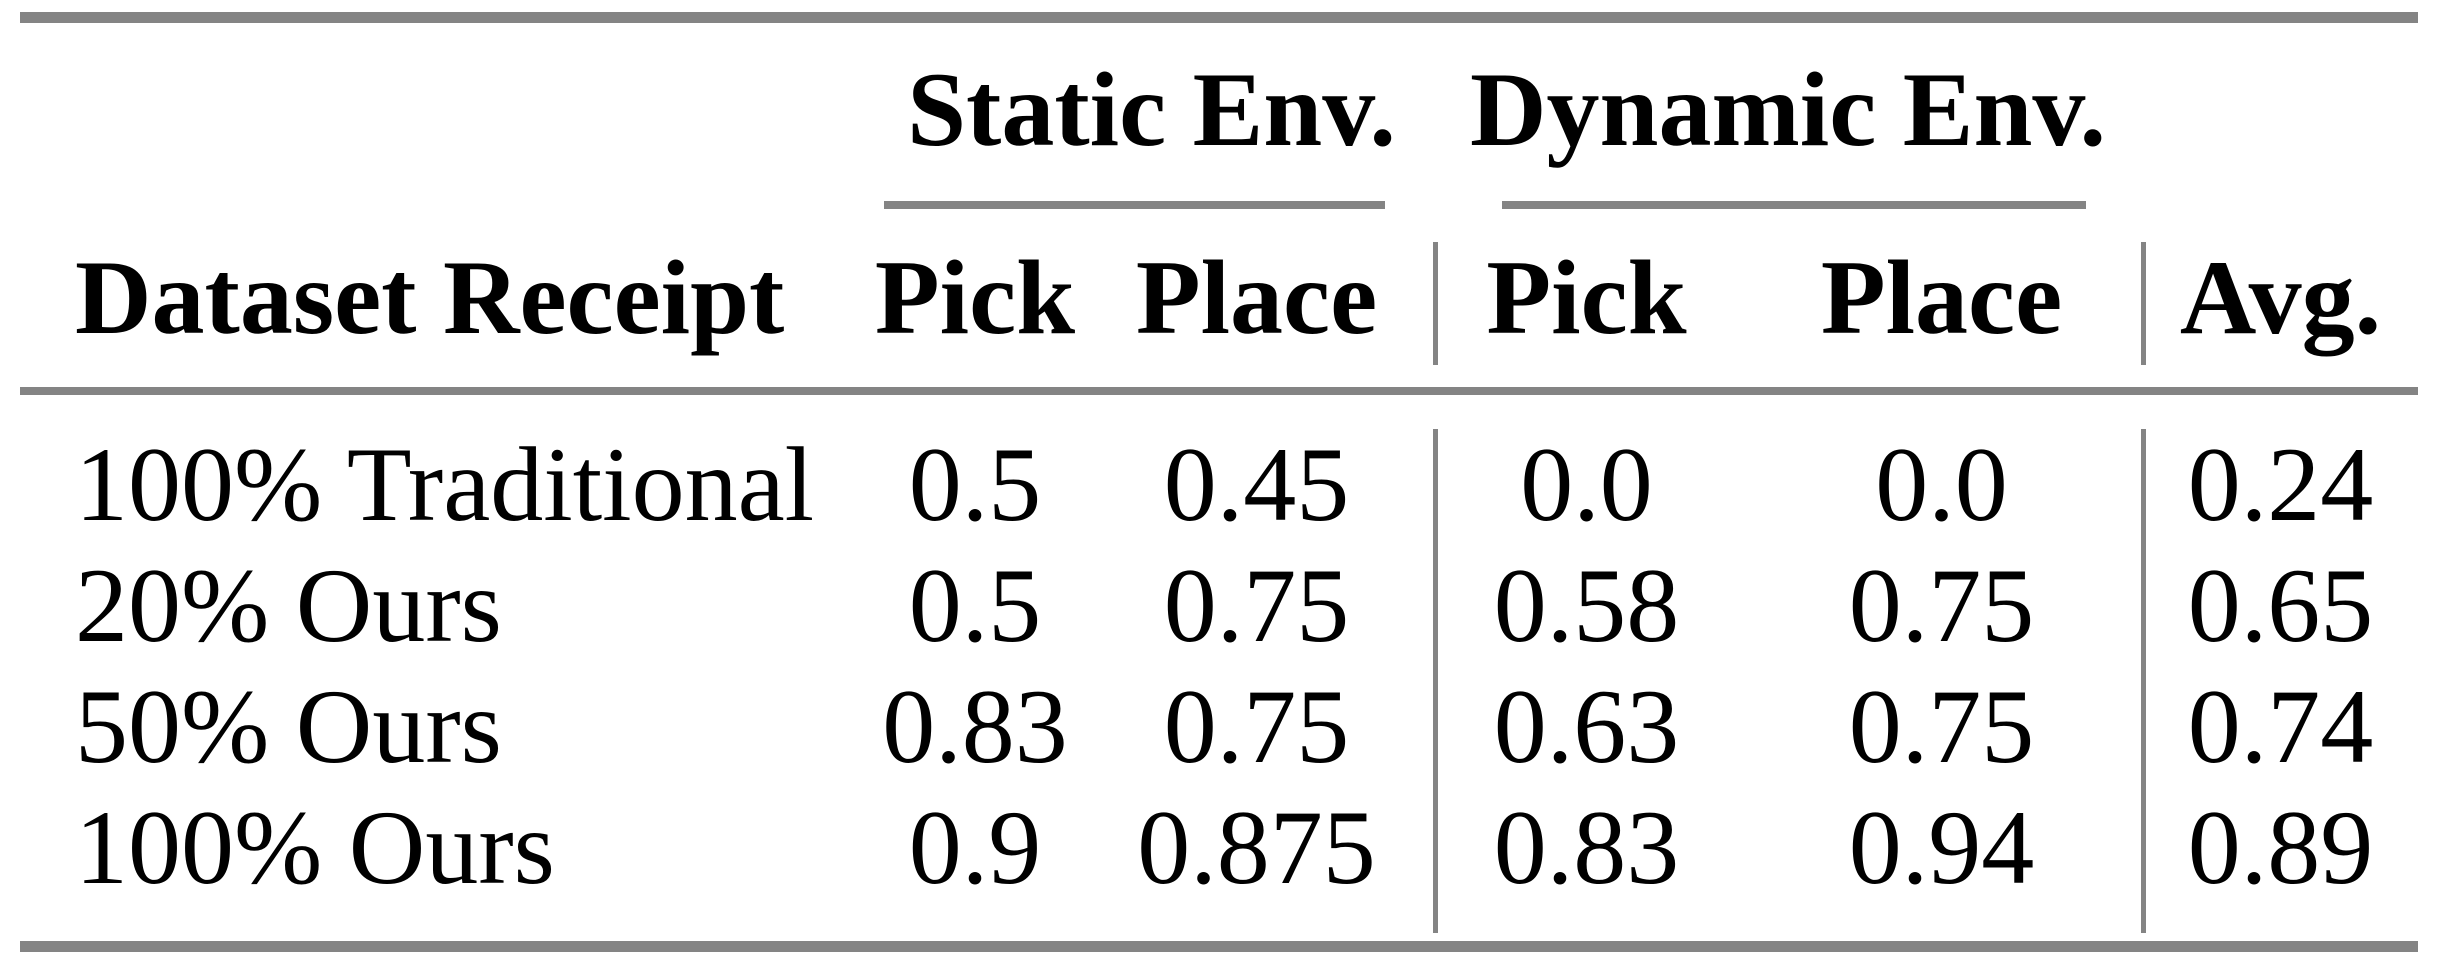 This screenshot has width=2440, height=966. Describe the element at coordinates (2280, 484) in the screenshot. I see `cell-100-traditional-avg: 0.24` at that location.